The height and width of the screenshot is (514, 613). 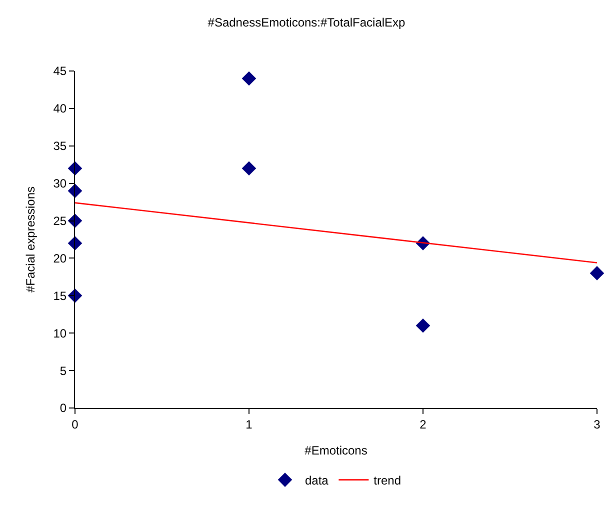 I want to click on y-tick-label: 15, so click(x=60, y=295).